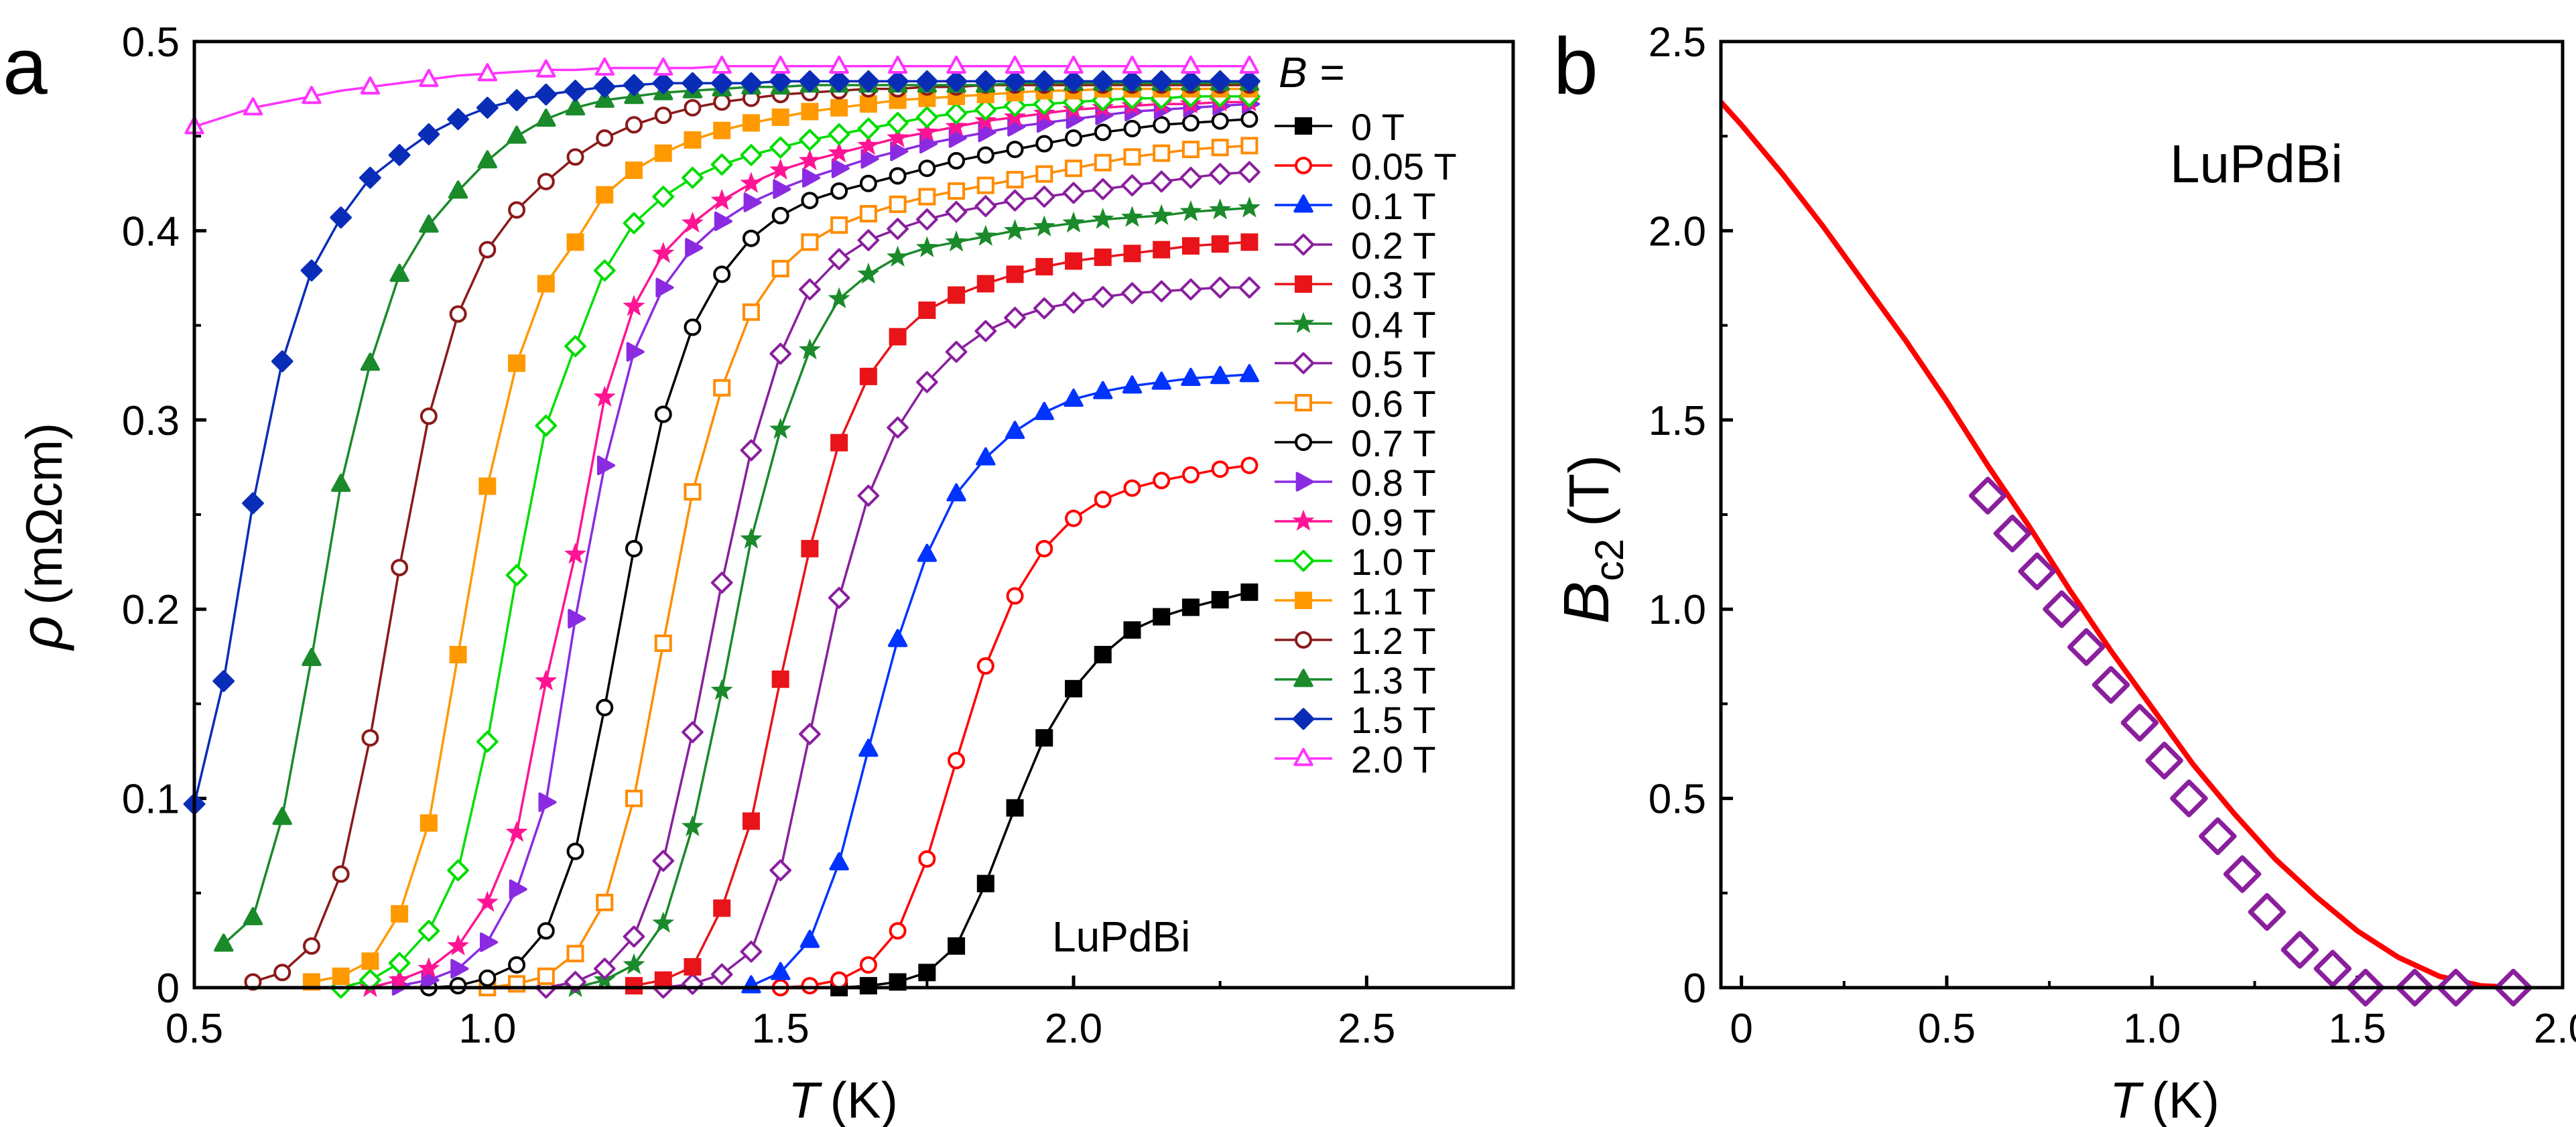  Describe the element at coordinates (1586, 603) in the screenshot. I see `panel-b-ylabel-symbol: B` at that location.